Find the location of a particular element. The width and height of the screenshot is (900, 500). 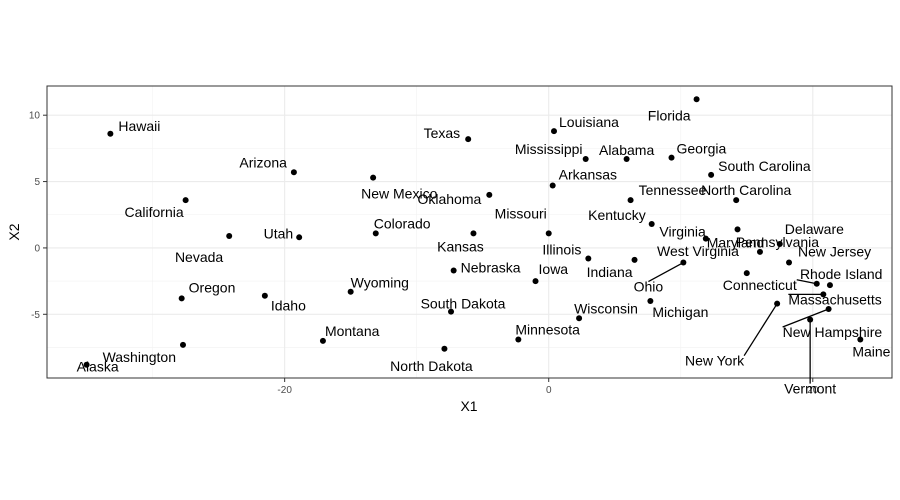

point-new-hampshire is located at coordinates (828, 308).